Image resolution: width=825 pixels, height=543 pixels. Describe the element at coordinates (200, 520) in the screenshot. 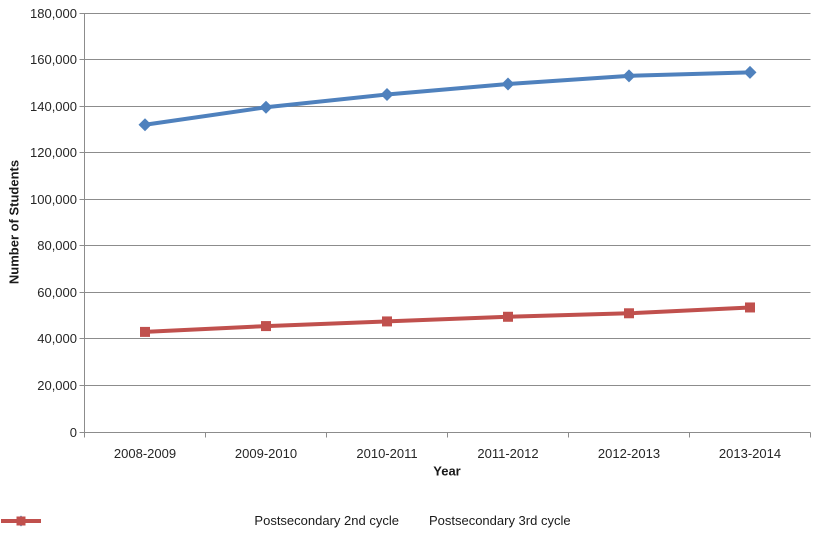

I see `legend-item: Postsecondary 2nd cycle` at that location.